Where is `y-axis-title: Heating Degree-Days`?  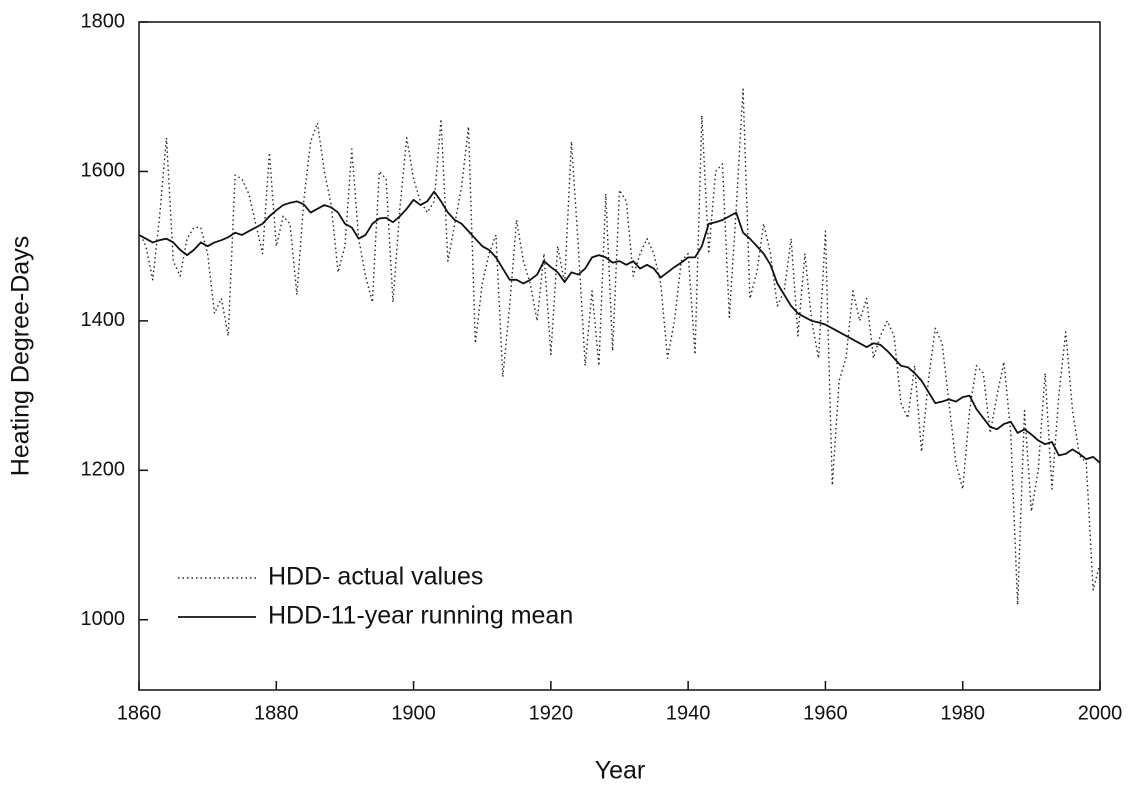 y-axis-title: Heating Degree-Days is located at coordinates (21, 356).